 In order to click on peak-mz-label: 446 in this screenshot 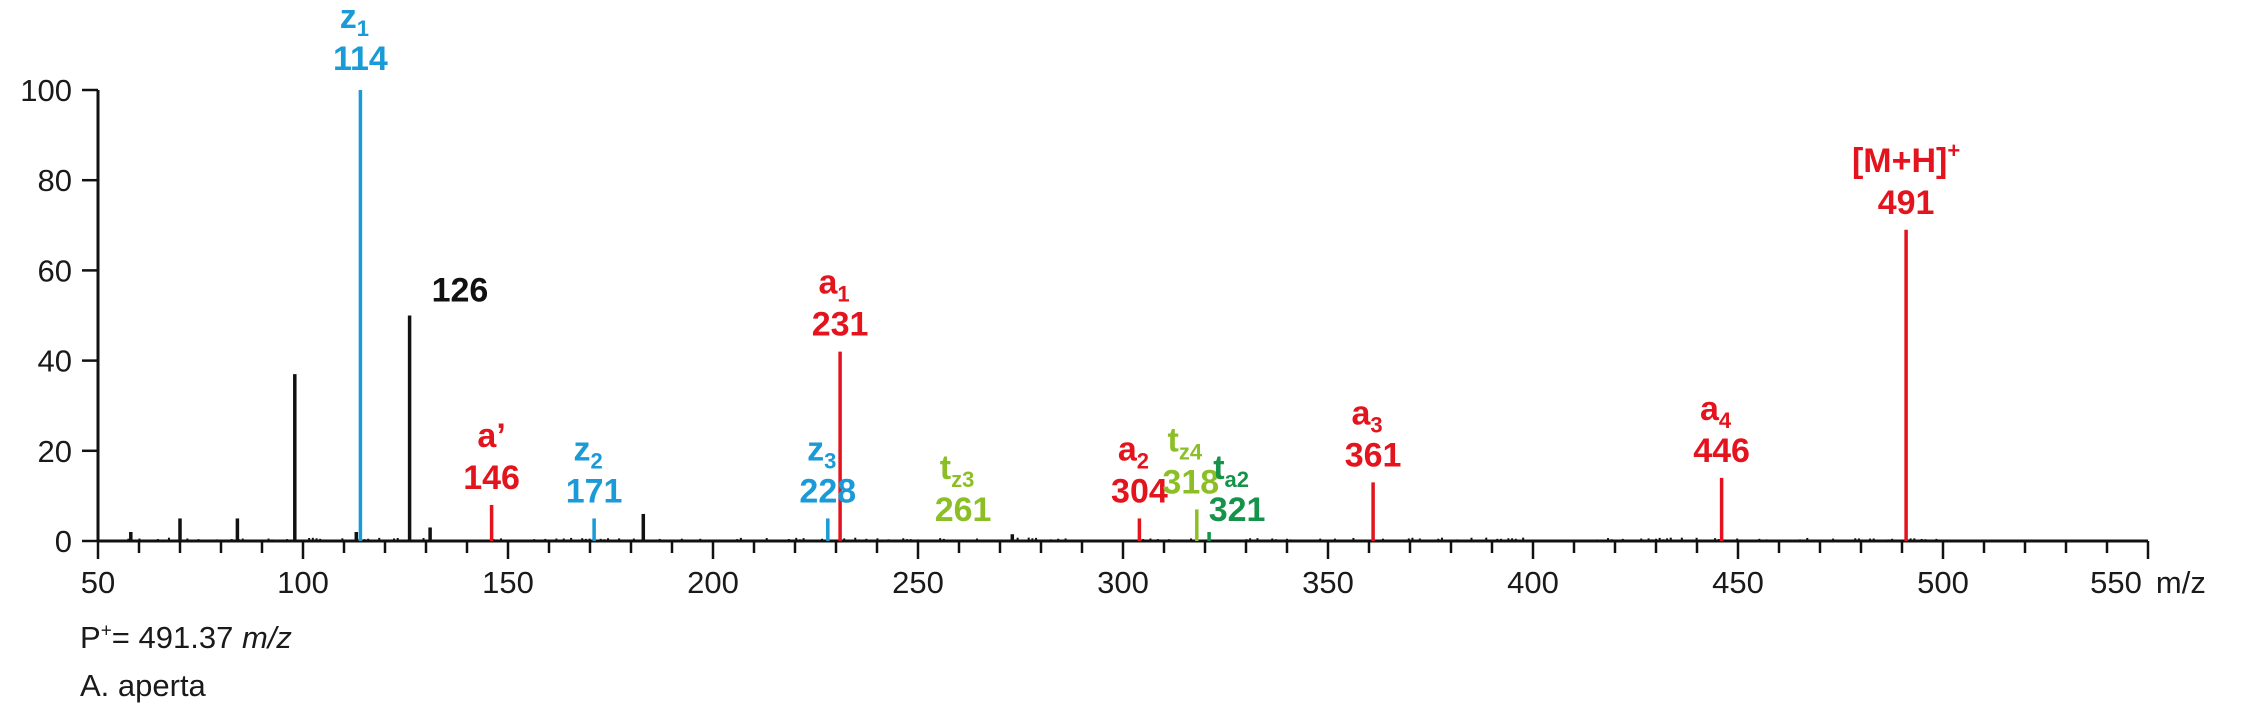, I will do `click(1721, 451)`.